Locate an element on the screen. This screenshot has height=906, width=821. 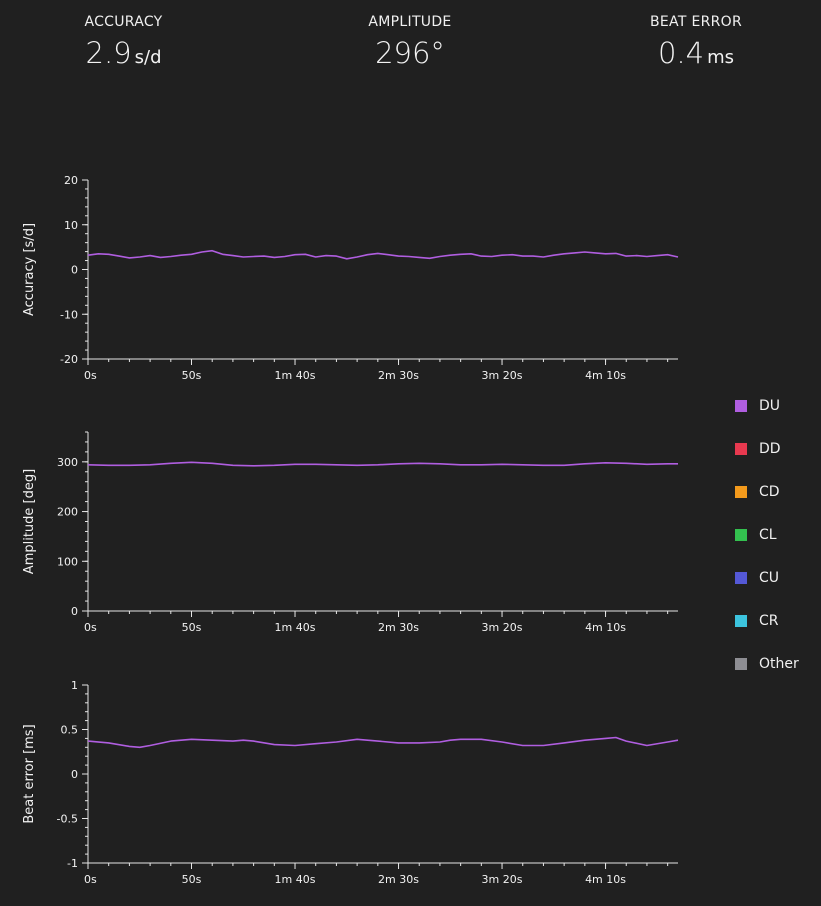
beat-error-label: BEAT ERROR is located at coordinates (696, 22).